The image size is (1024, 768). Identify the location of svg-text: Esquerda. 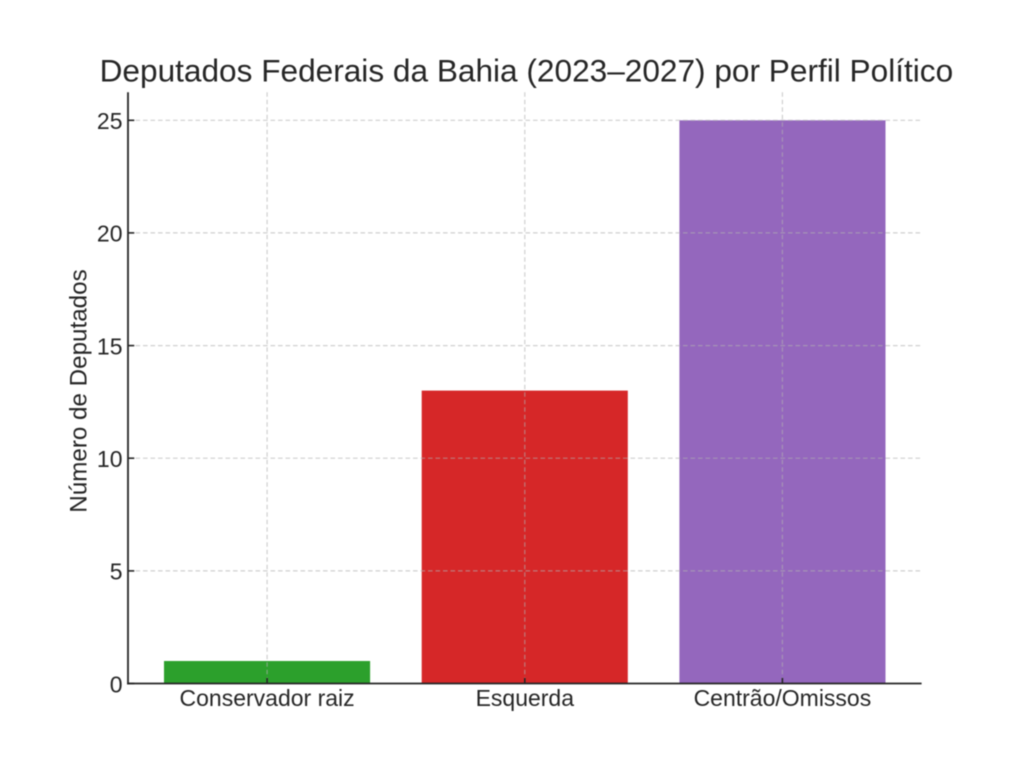
(525, 698).